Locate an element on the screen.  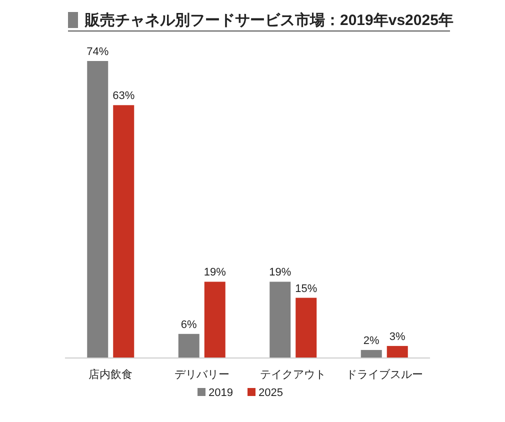
data-label: 63% is located at coordinates (123, 96).